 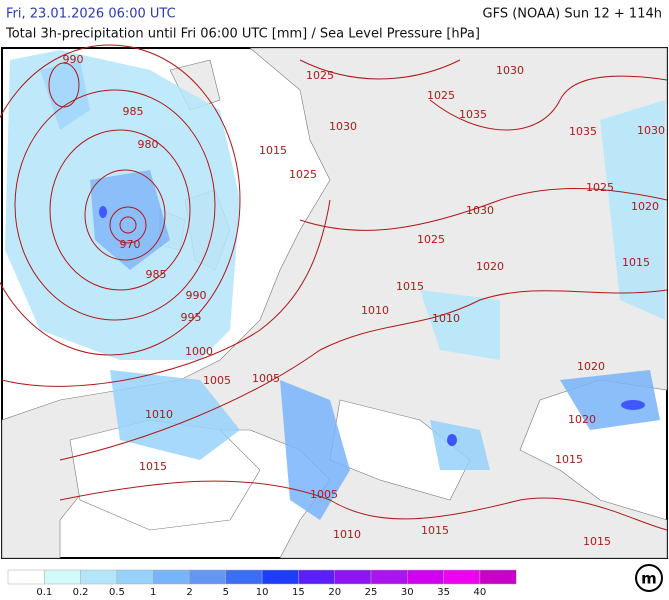 I want to click on legend-label: 10, so click(x=262, y=592).